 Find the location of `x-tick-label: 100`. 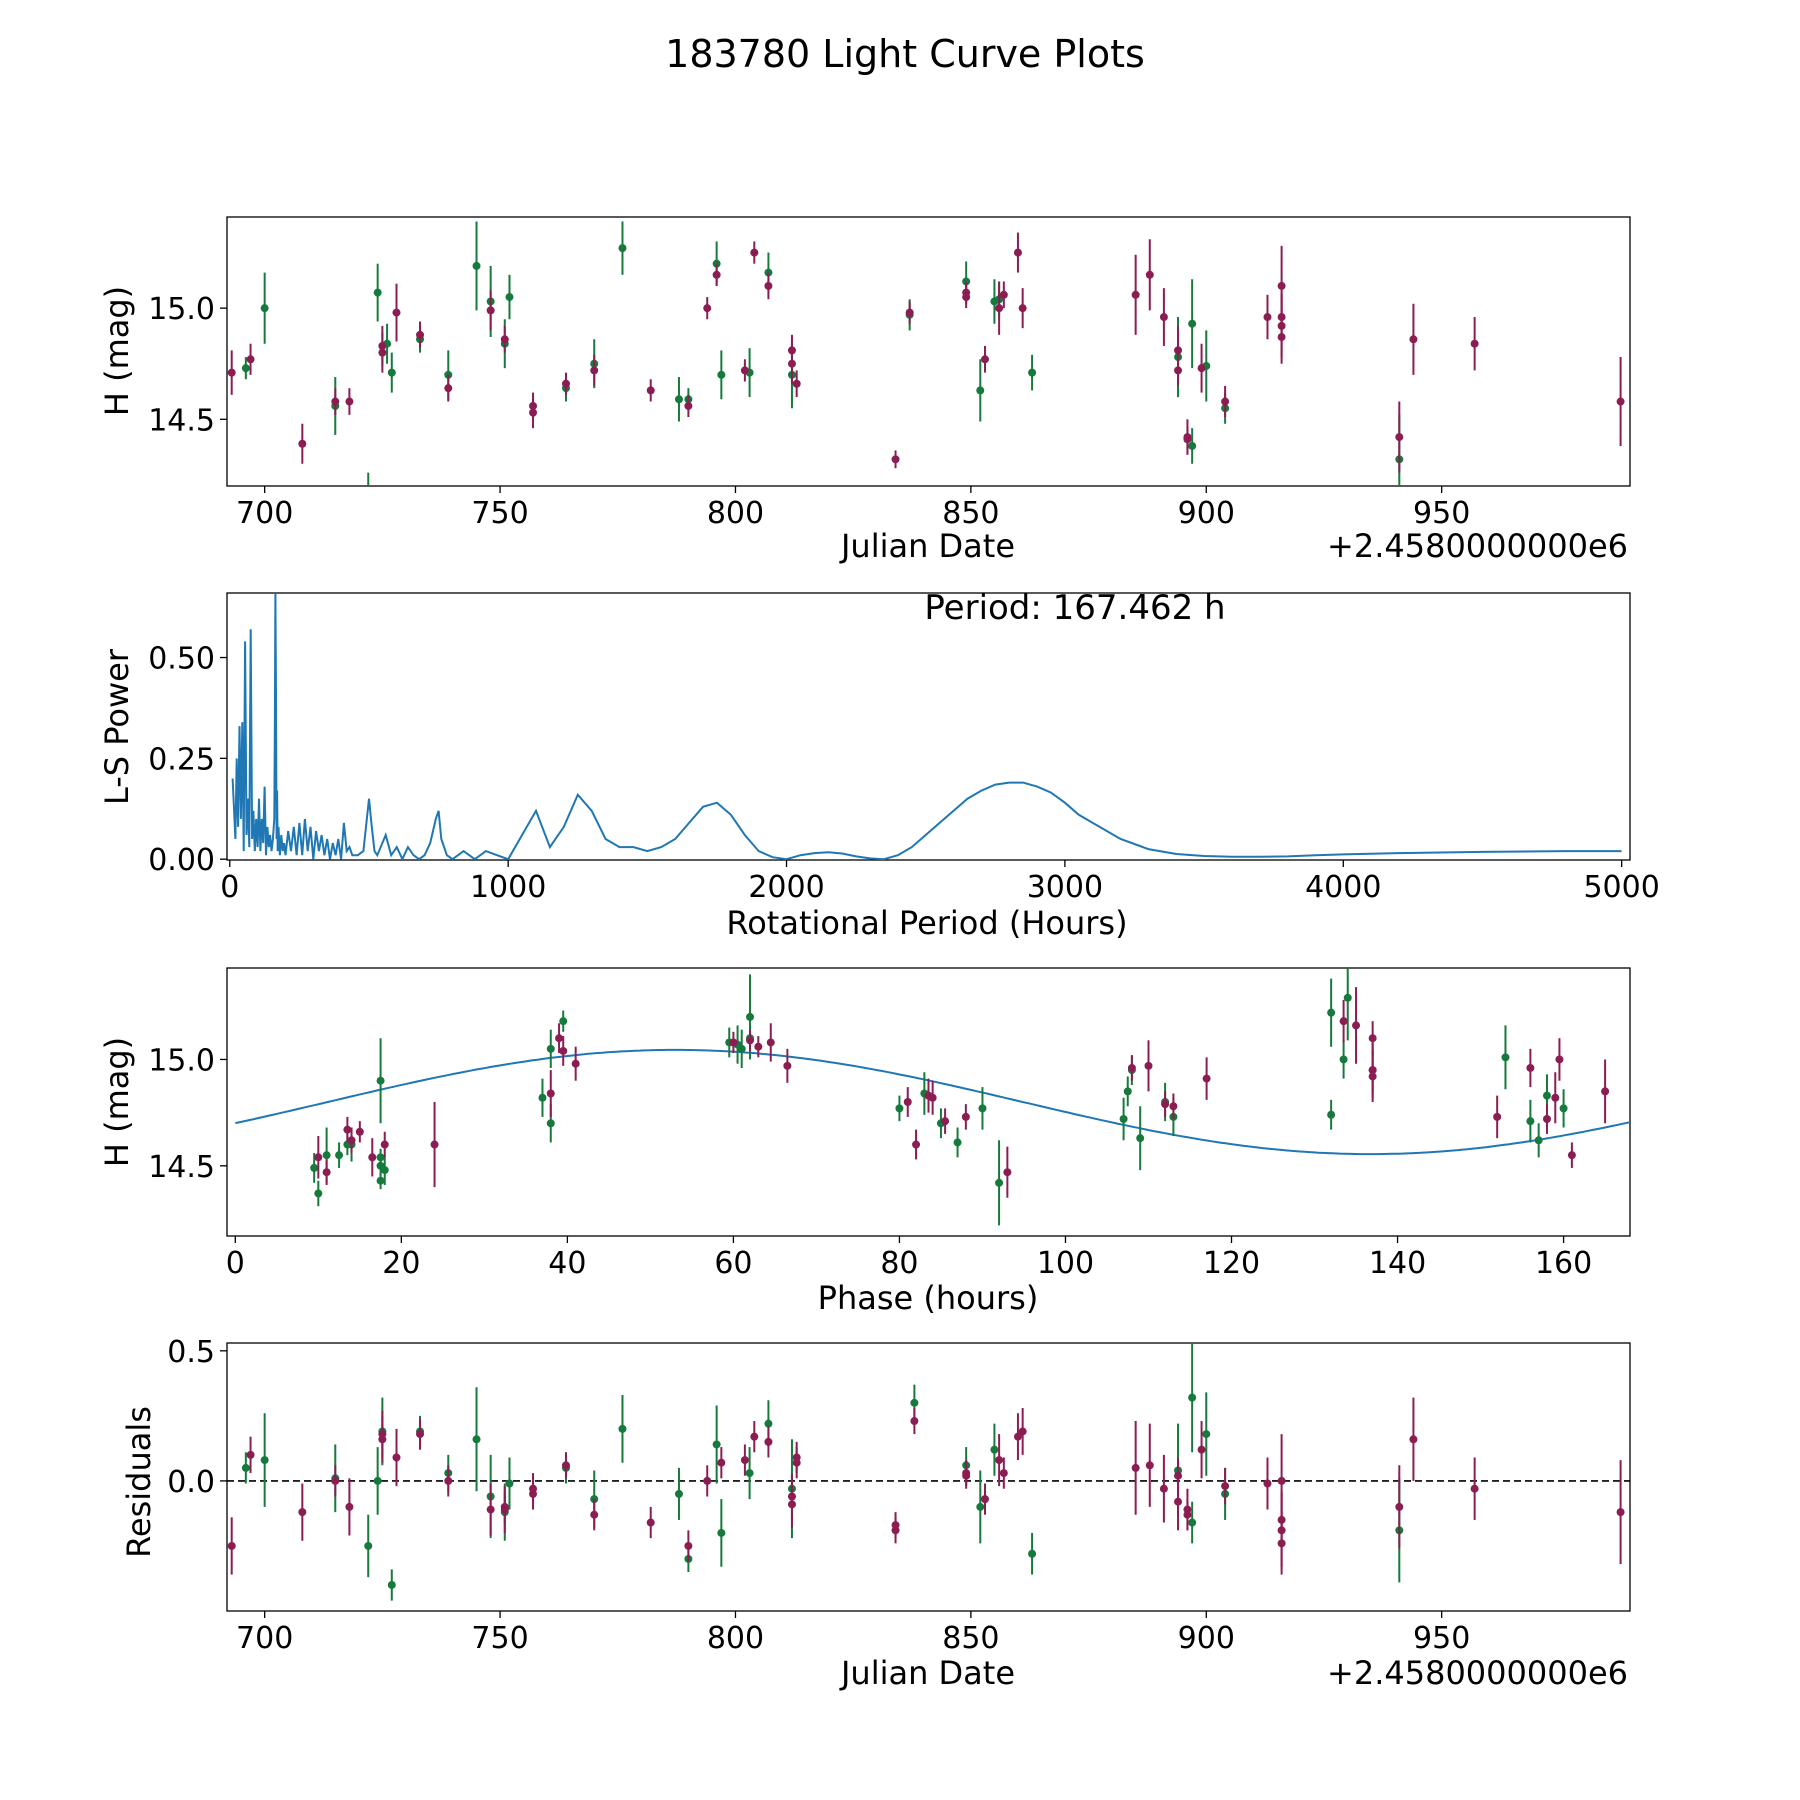

x-tick-label: 100 is located at coordinates (1065, 1263).